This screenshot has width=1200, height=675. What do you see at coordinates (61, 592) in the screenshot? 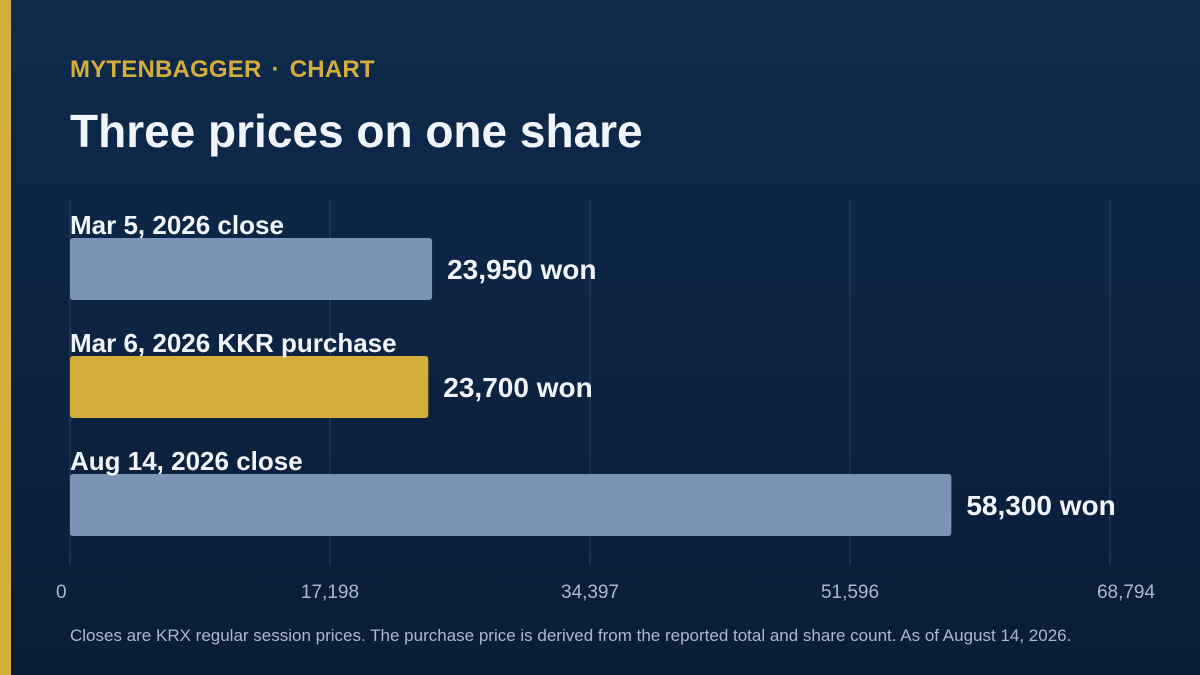
I see `x-tick-label: 0` at bounding box center [61, 592].